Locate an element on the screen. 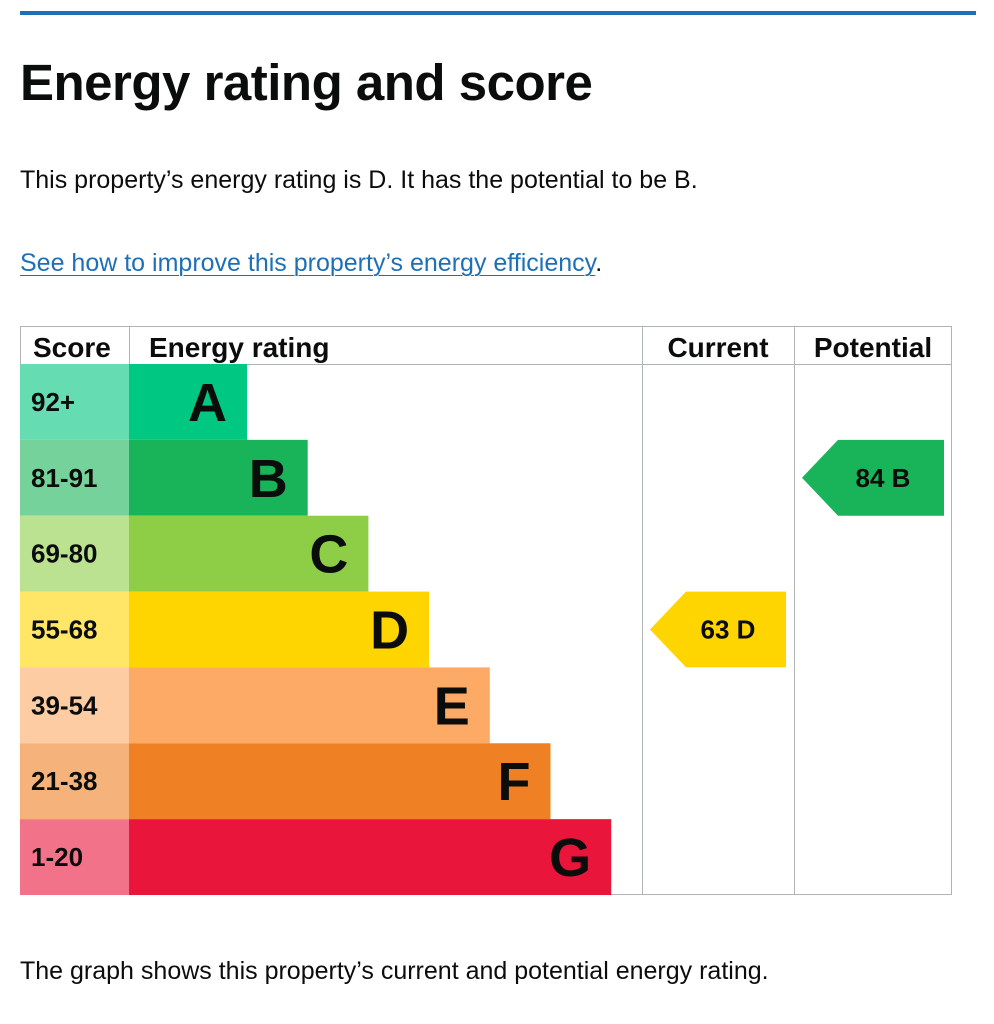 This screenshot has width=994, height=1024. link-period: . is located at coordinates (599, 263).